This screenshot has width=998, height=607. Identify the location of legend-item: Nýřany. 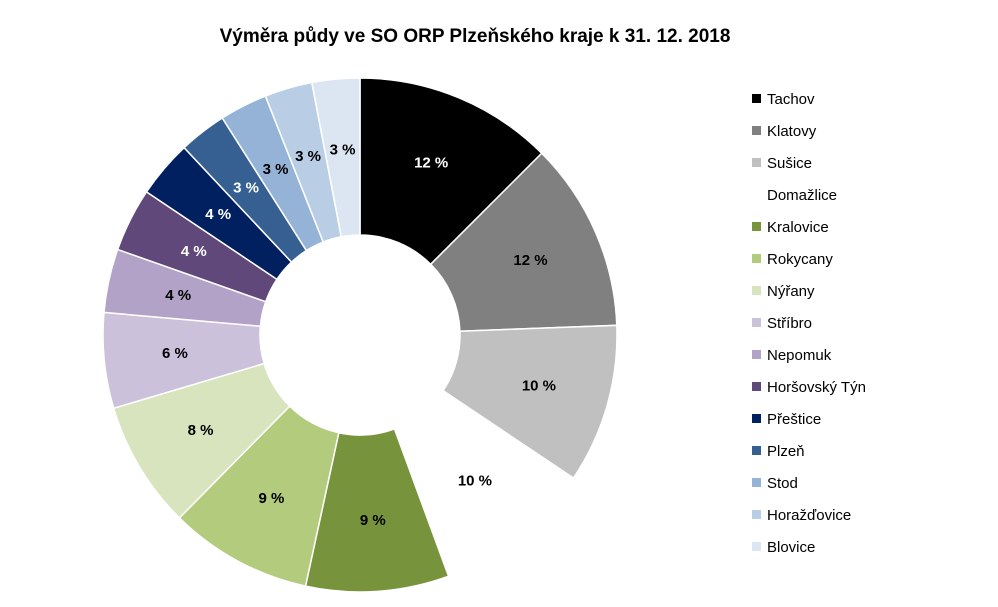
(809, 296).